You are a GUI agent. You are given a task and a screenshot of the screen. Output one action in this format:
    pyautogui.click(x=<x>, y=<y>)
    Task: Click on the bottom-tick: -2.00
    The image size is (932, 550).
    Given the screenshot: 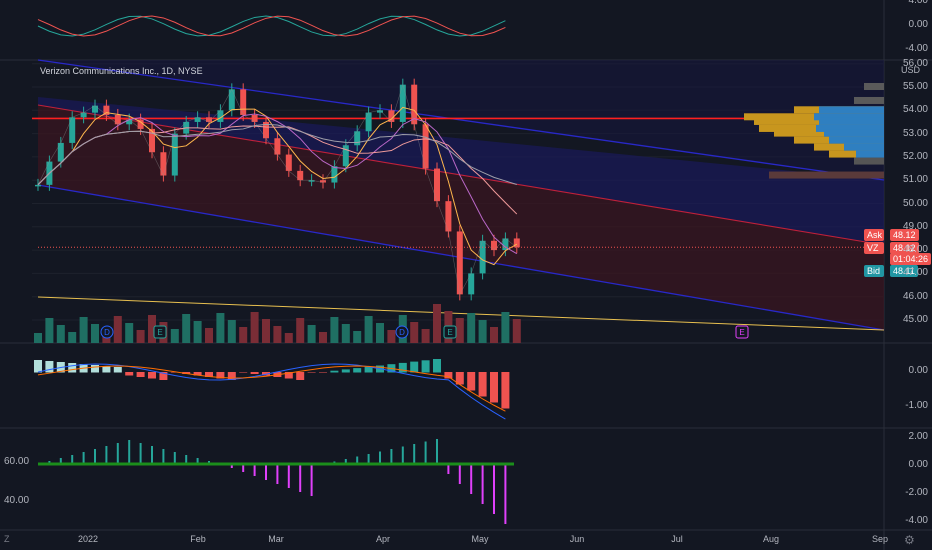 What is the action you would take?
    pyautogui.click(x=916, y=492)
    